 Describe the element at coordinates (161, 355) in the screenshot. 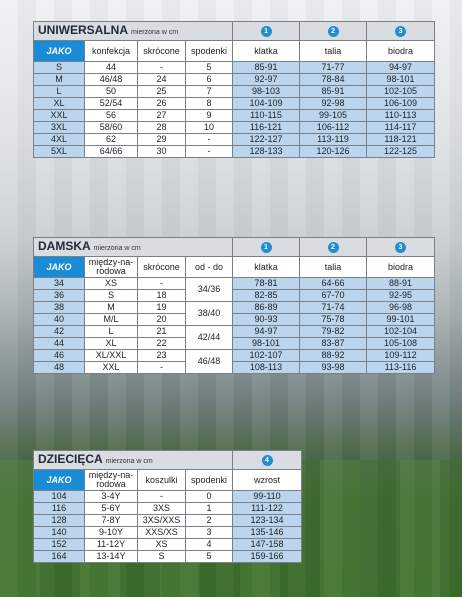

I see `table-cell: 23` at that location.